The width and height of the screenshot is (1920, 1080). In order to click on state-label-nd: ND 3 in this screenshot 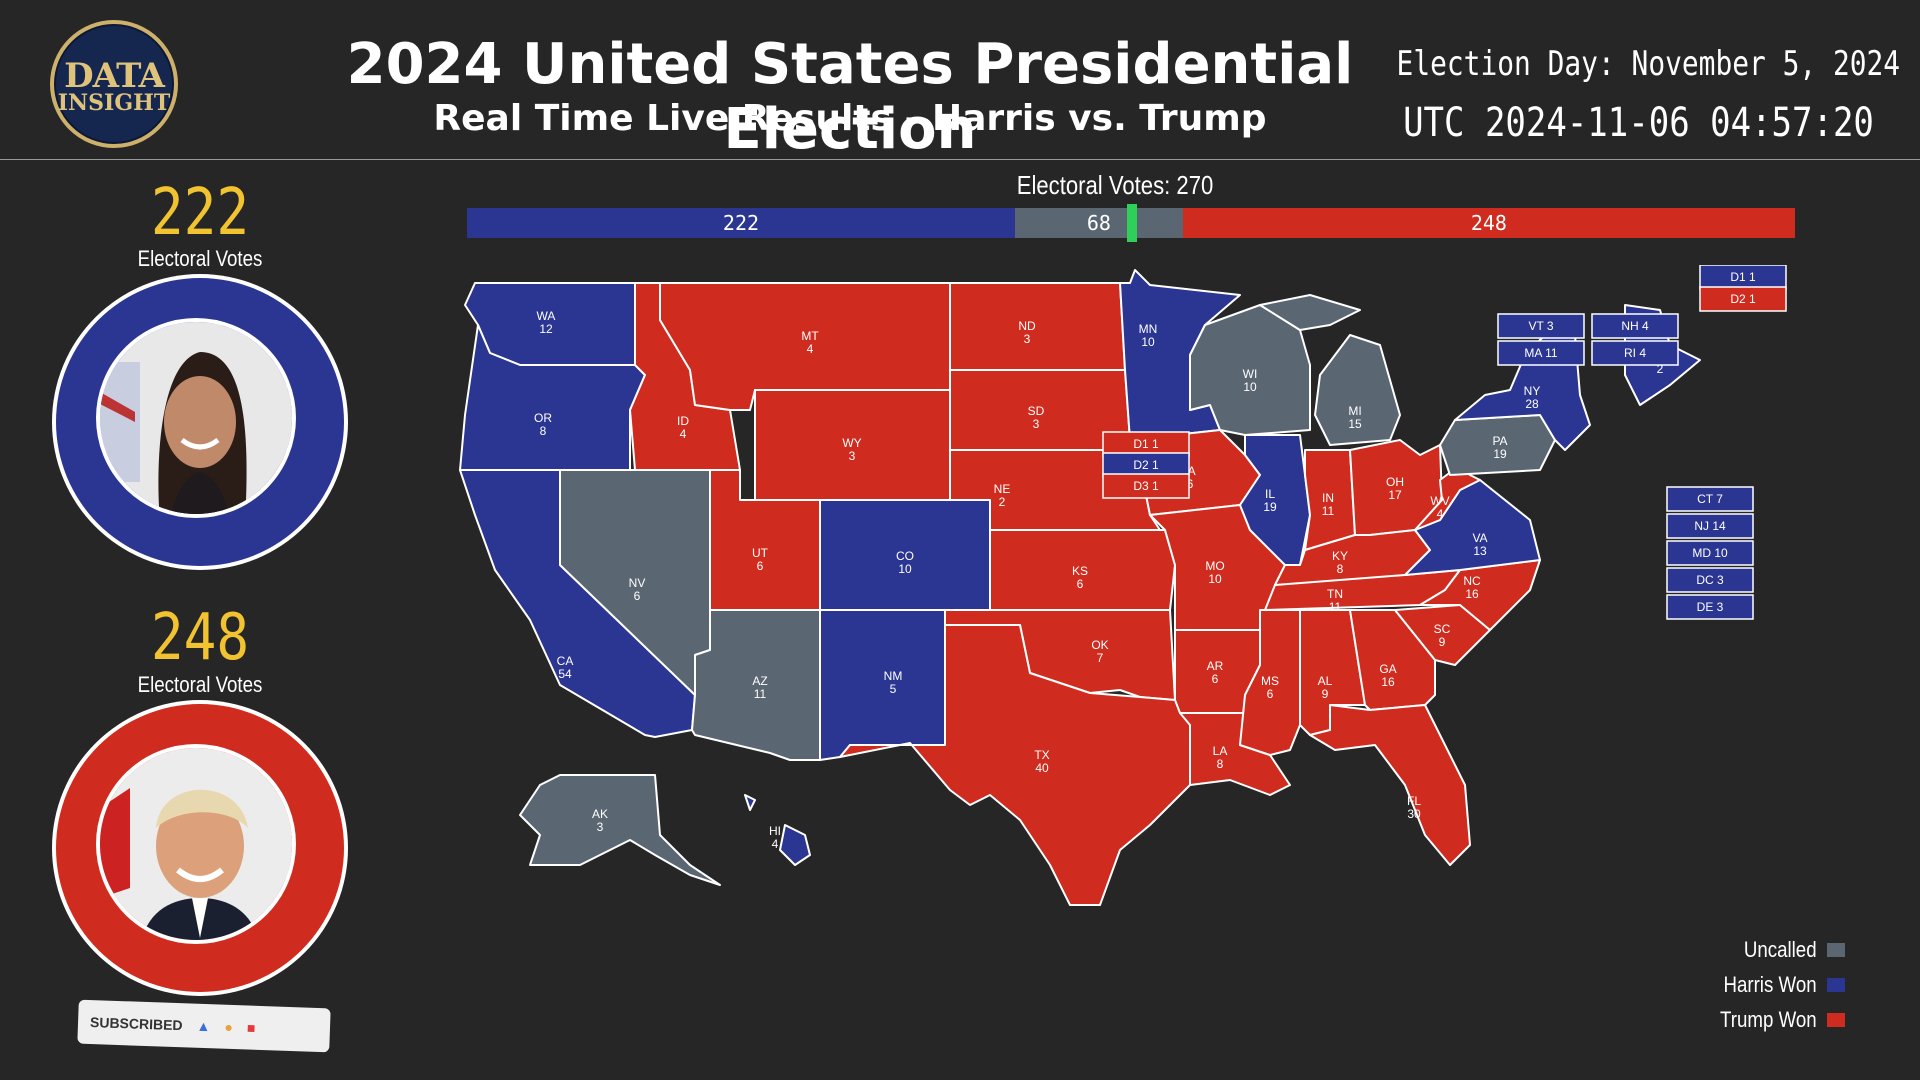, I will do `click(1027, 332)`.